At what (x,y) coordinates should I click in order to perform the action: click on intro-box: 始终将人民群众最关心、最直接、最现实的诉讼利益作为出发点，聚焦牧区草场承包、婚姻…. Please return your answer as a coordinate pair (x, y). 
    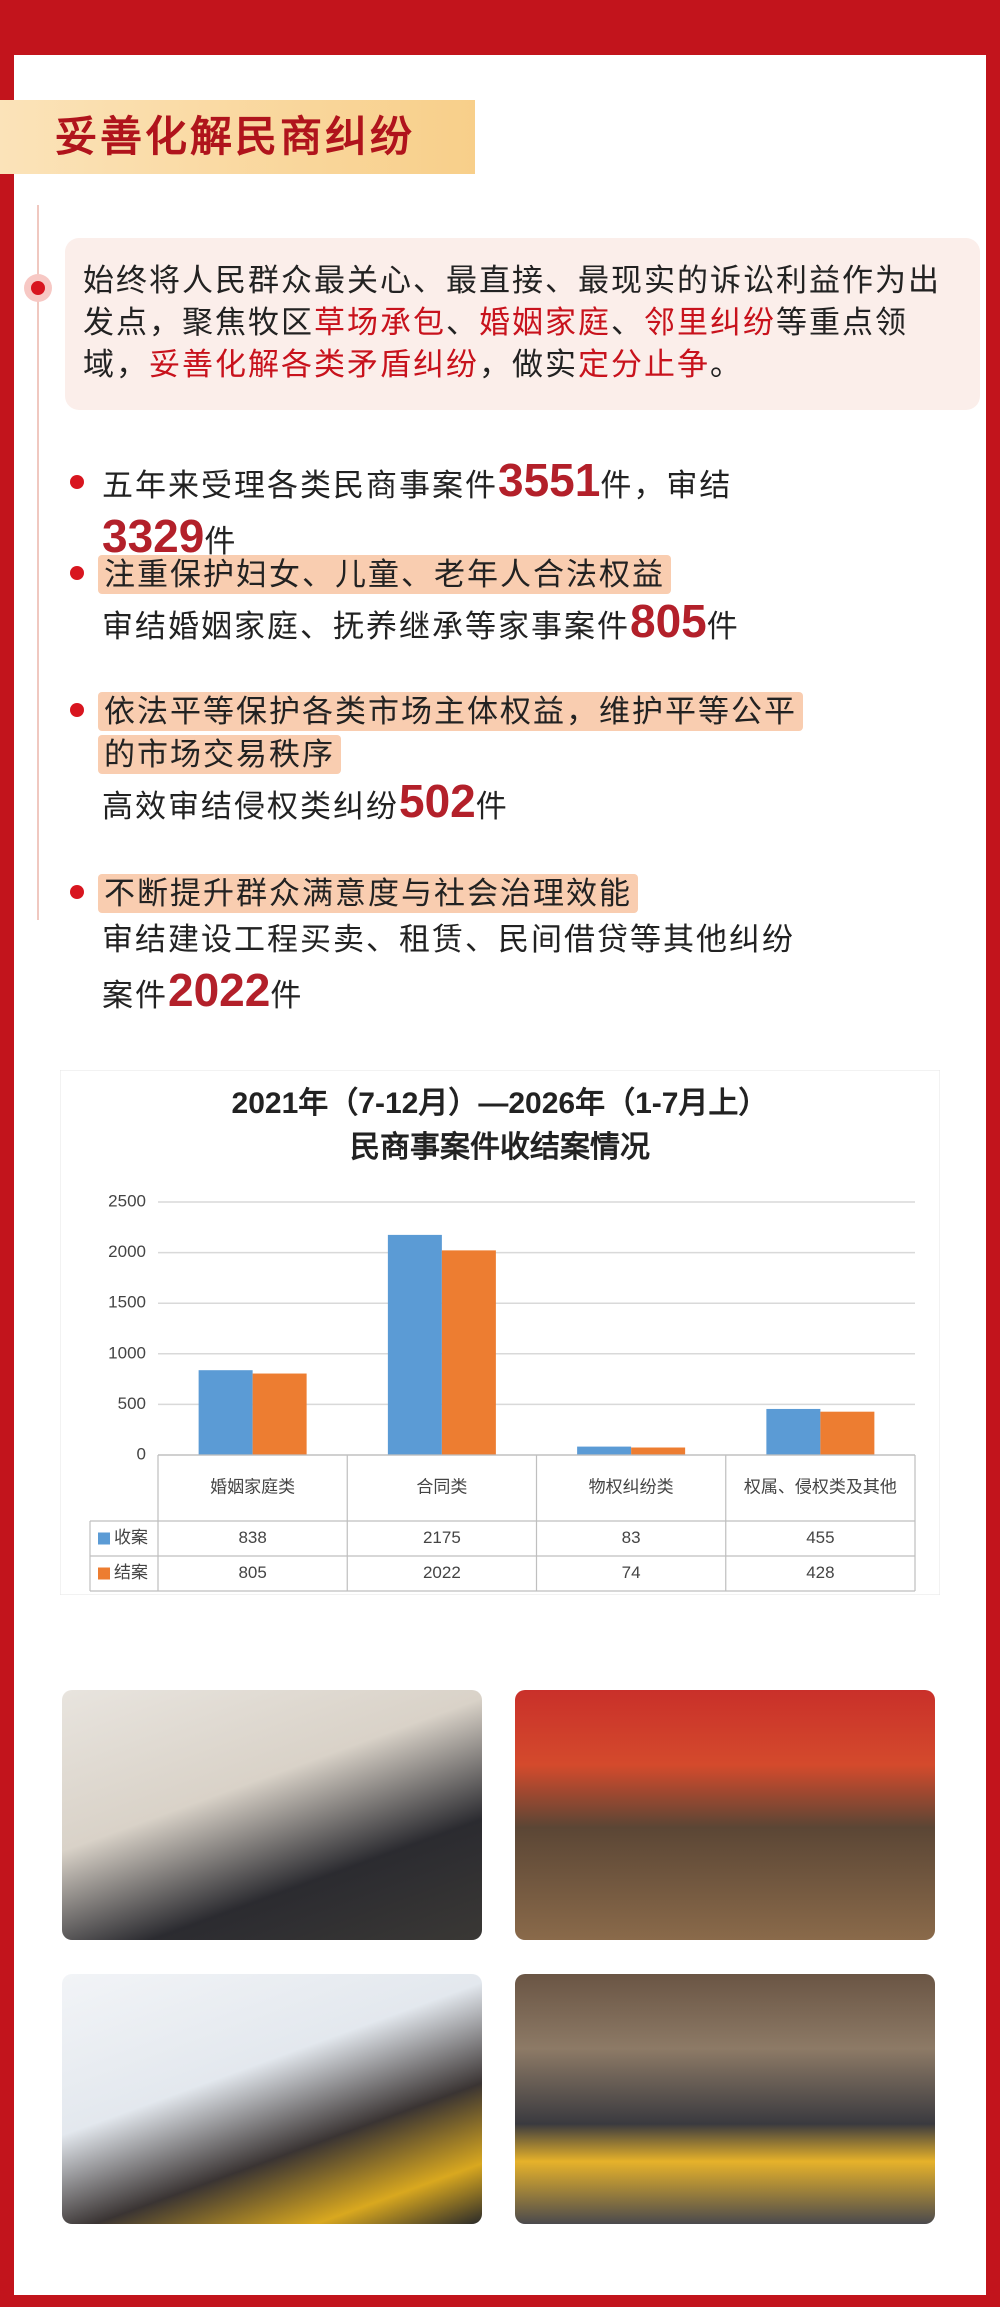
    Looking at the image, I should click on (522, 324).